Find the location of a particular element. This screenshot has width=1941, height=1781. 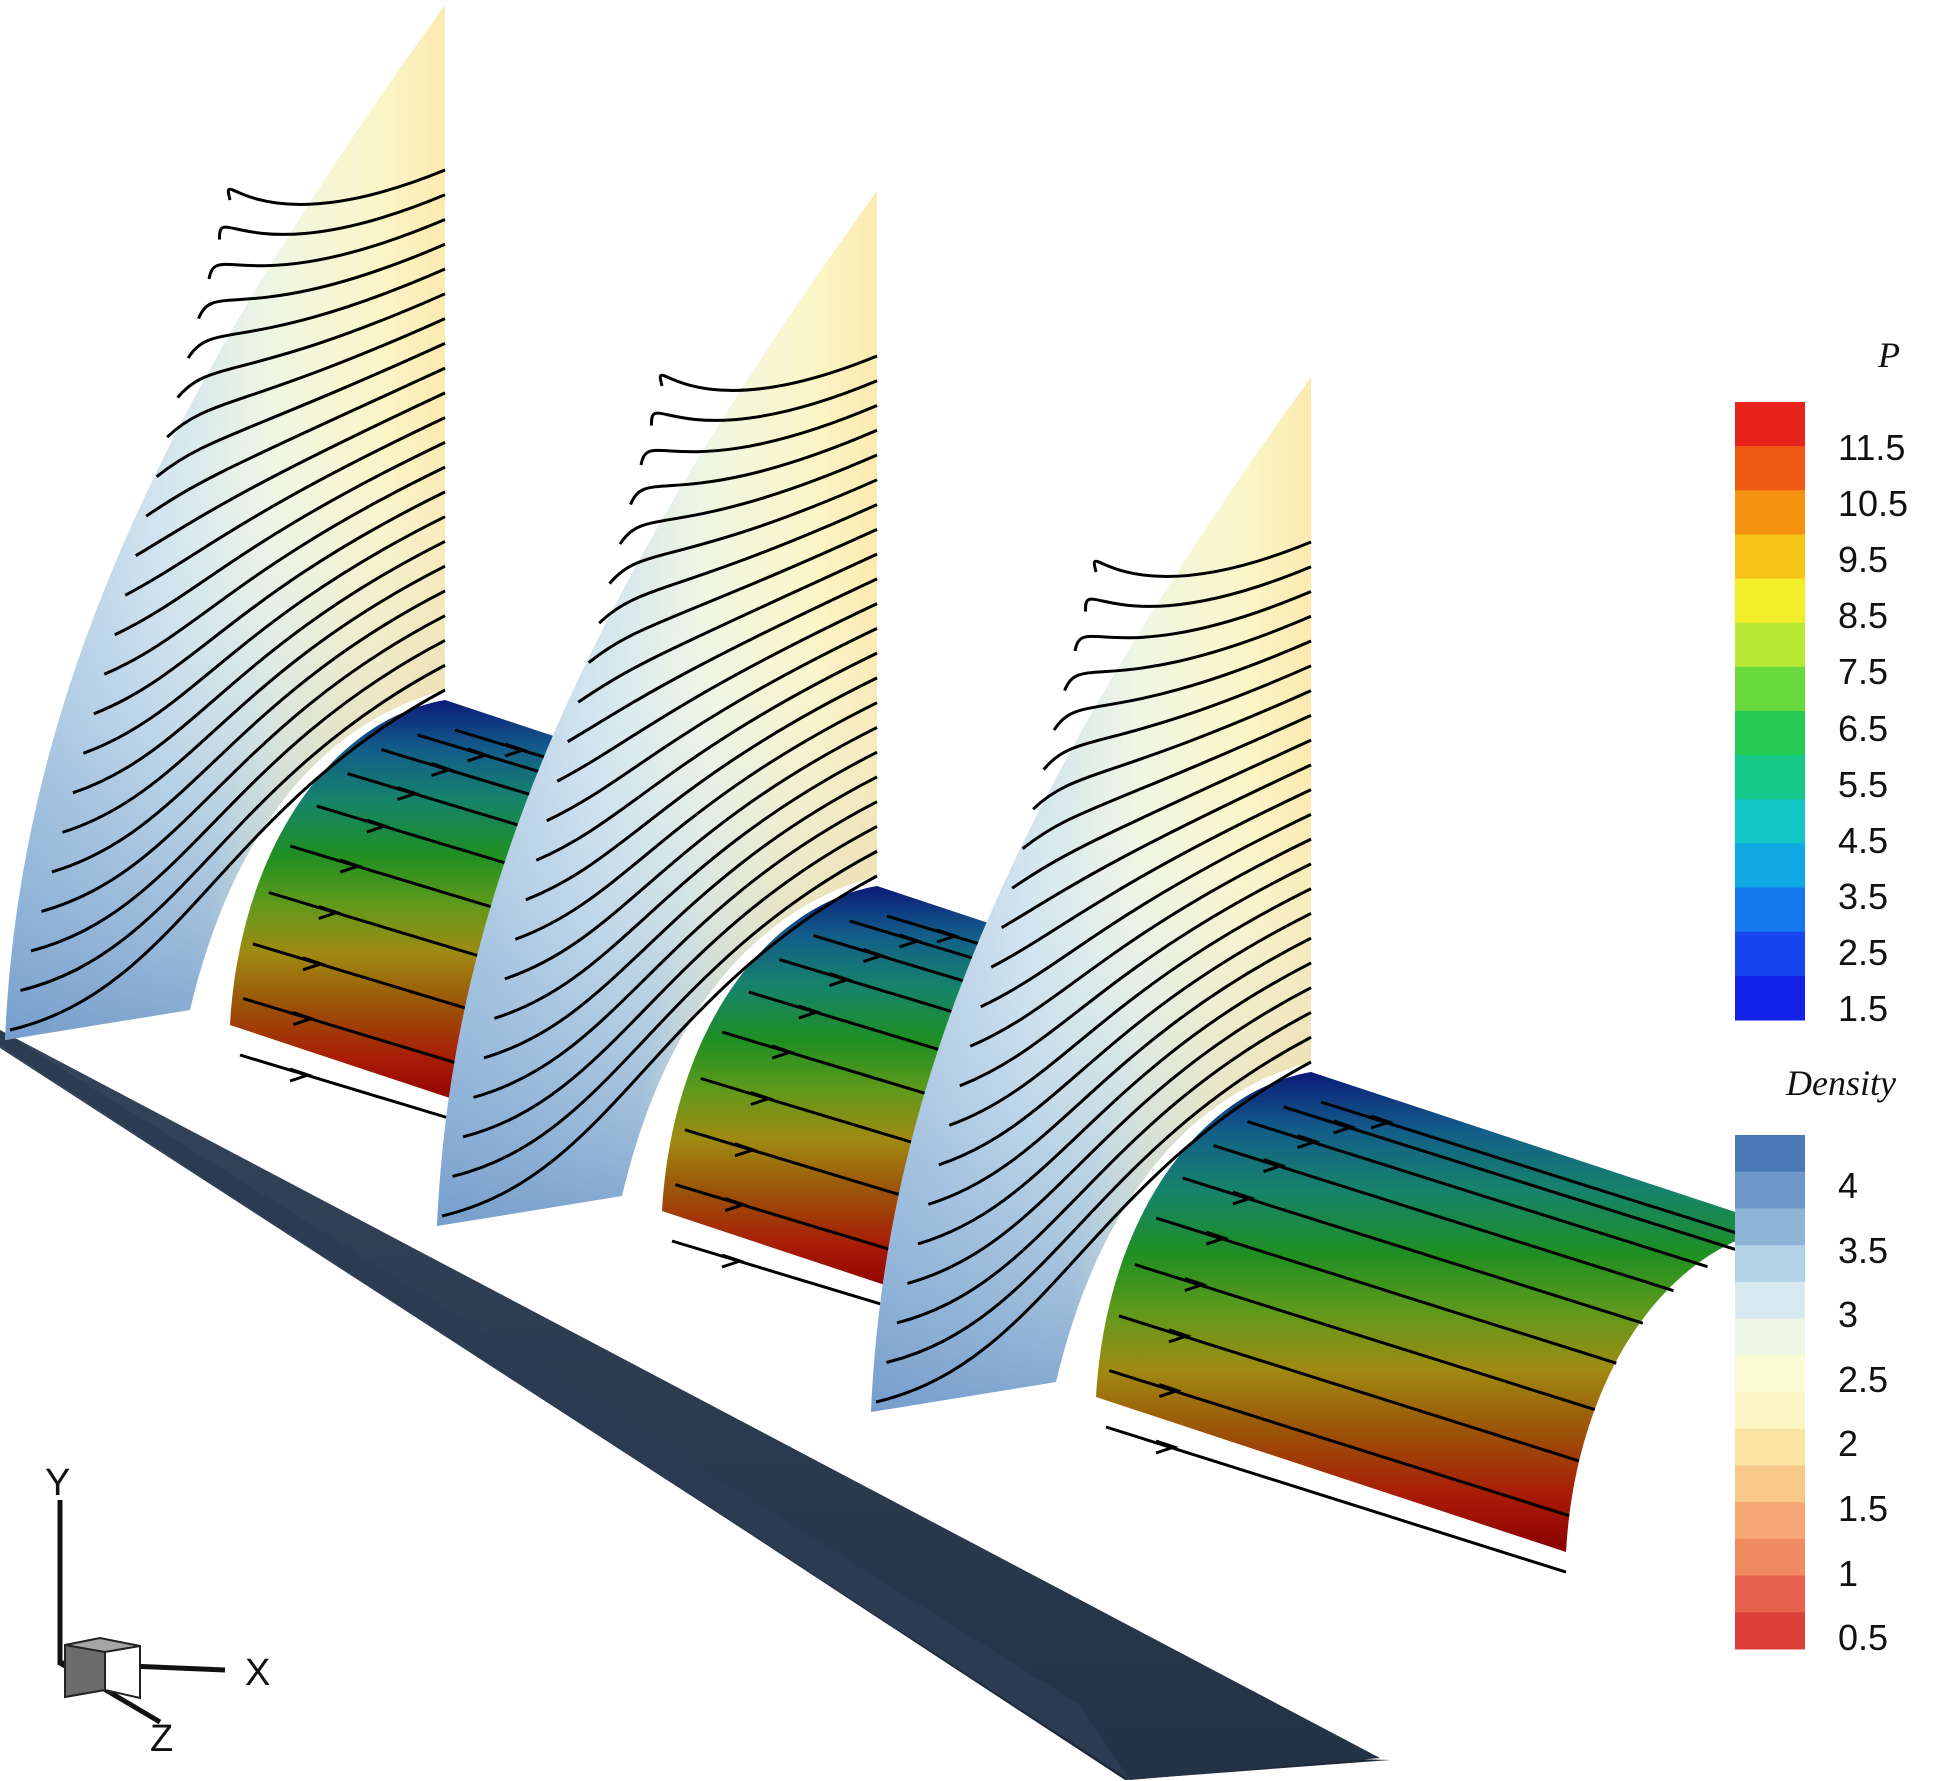

density-tick-label: 1 is located at coordinates (1848, 1573).